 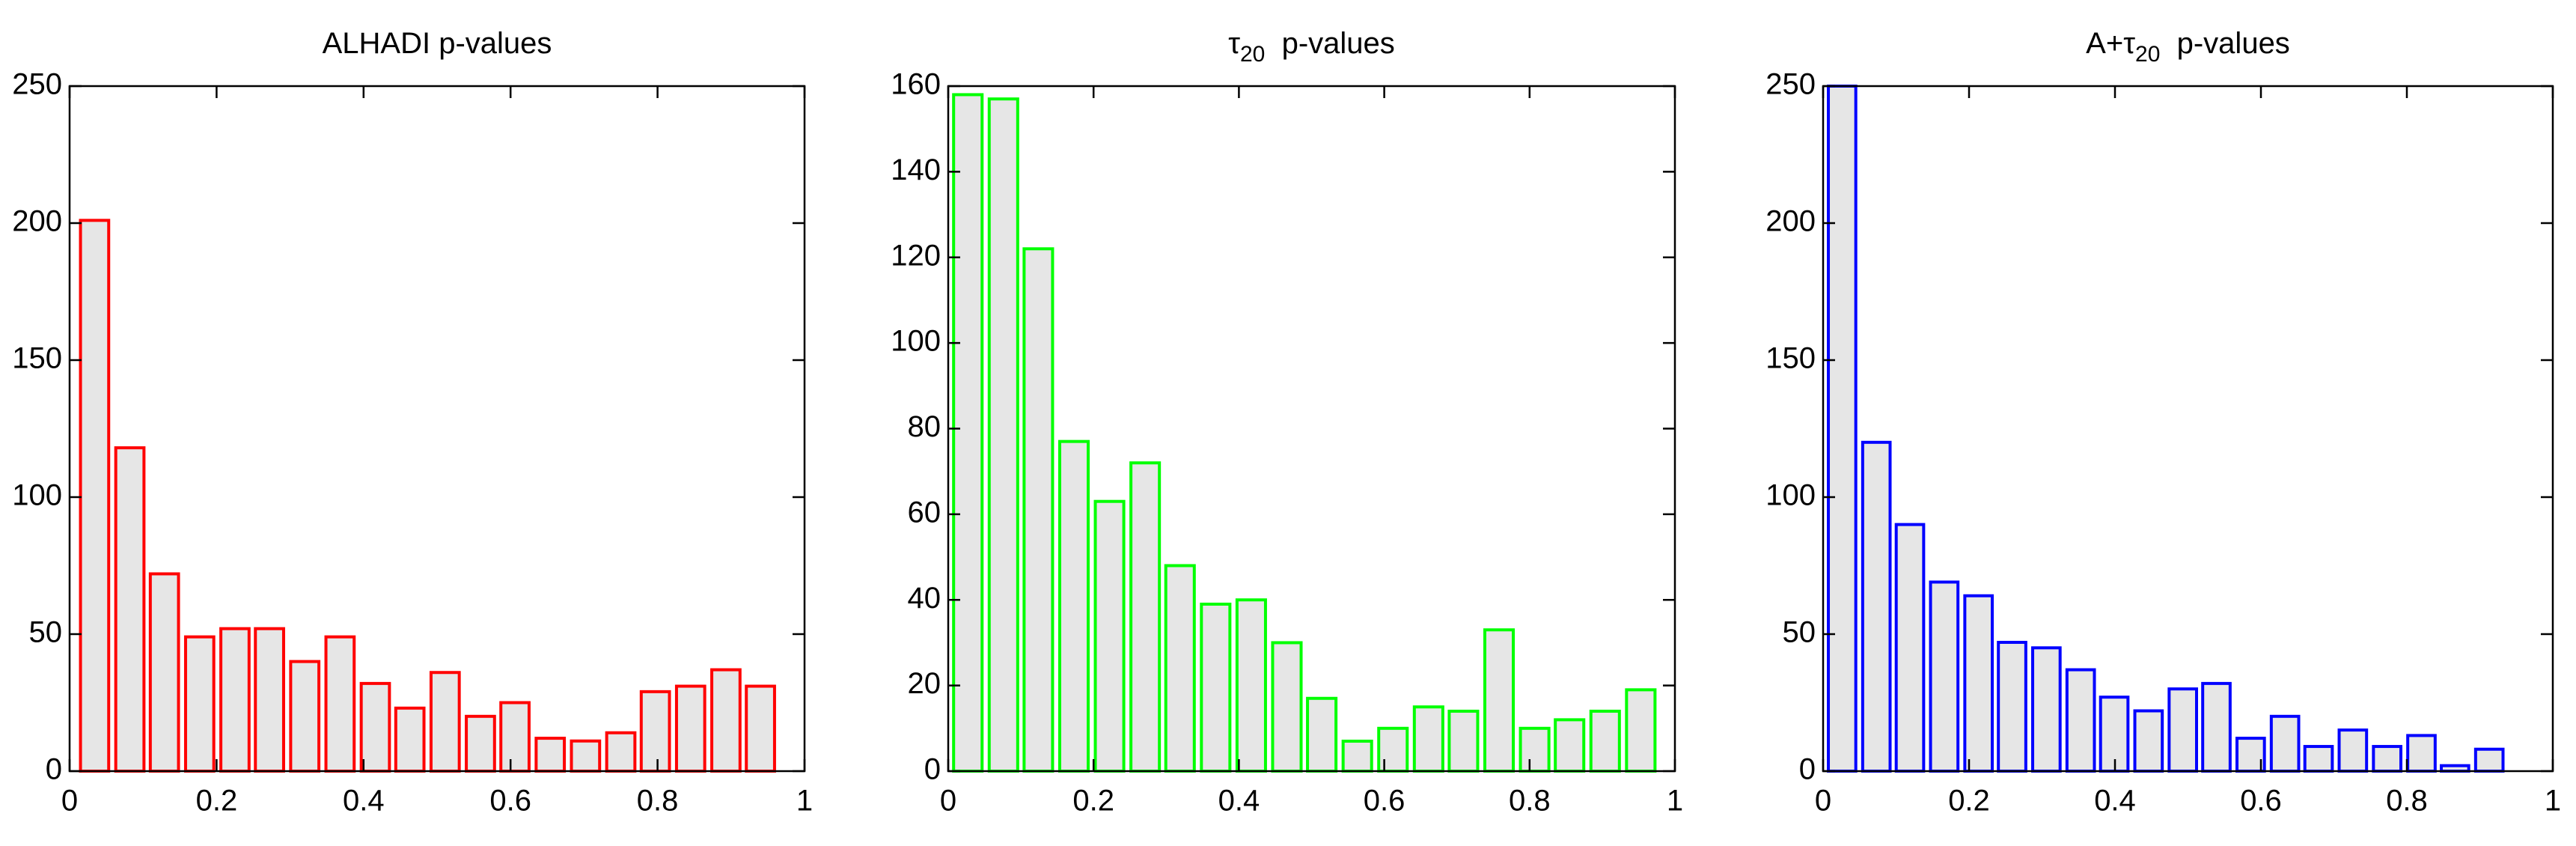 What do you see at coordinates (46, 632) in the screenshot?
I see `y-tick-label: 50` at bounding box center [46, 632].